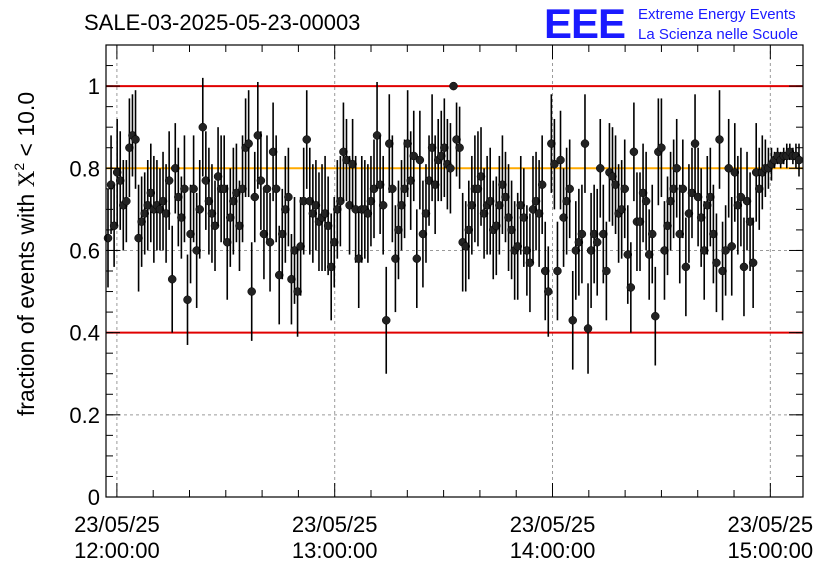  What do you see at coordinates (26, 178) in the screenshot?
I see `y-axis-label-symbol: X` at bounding box center [26, 178].